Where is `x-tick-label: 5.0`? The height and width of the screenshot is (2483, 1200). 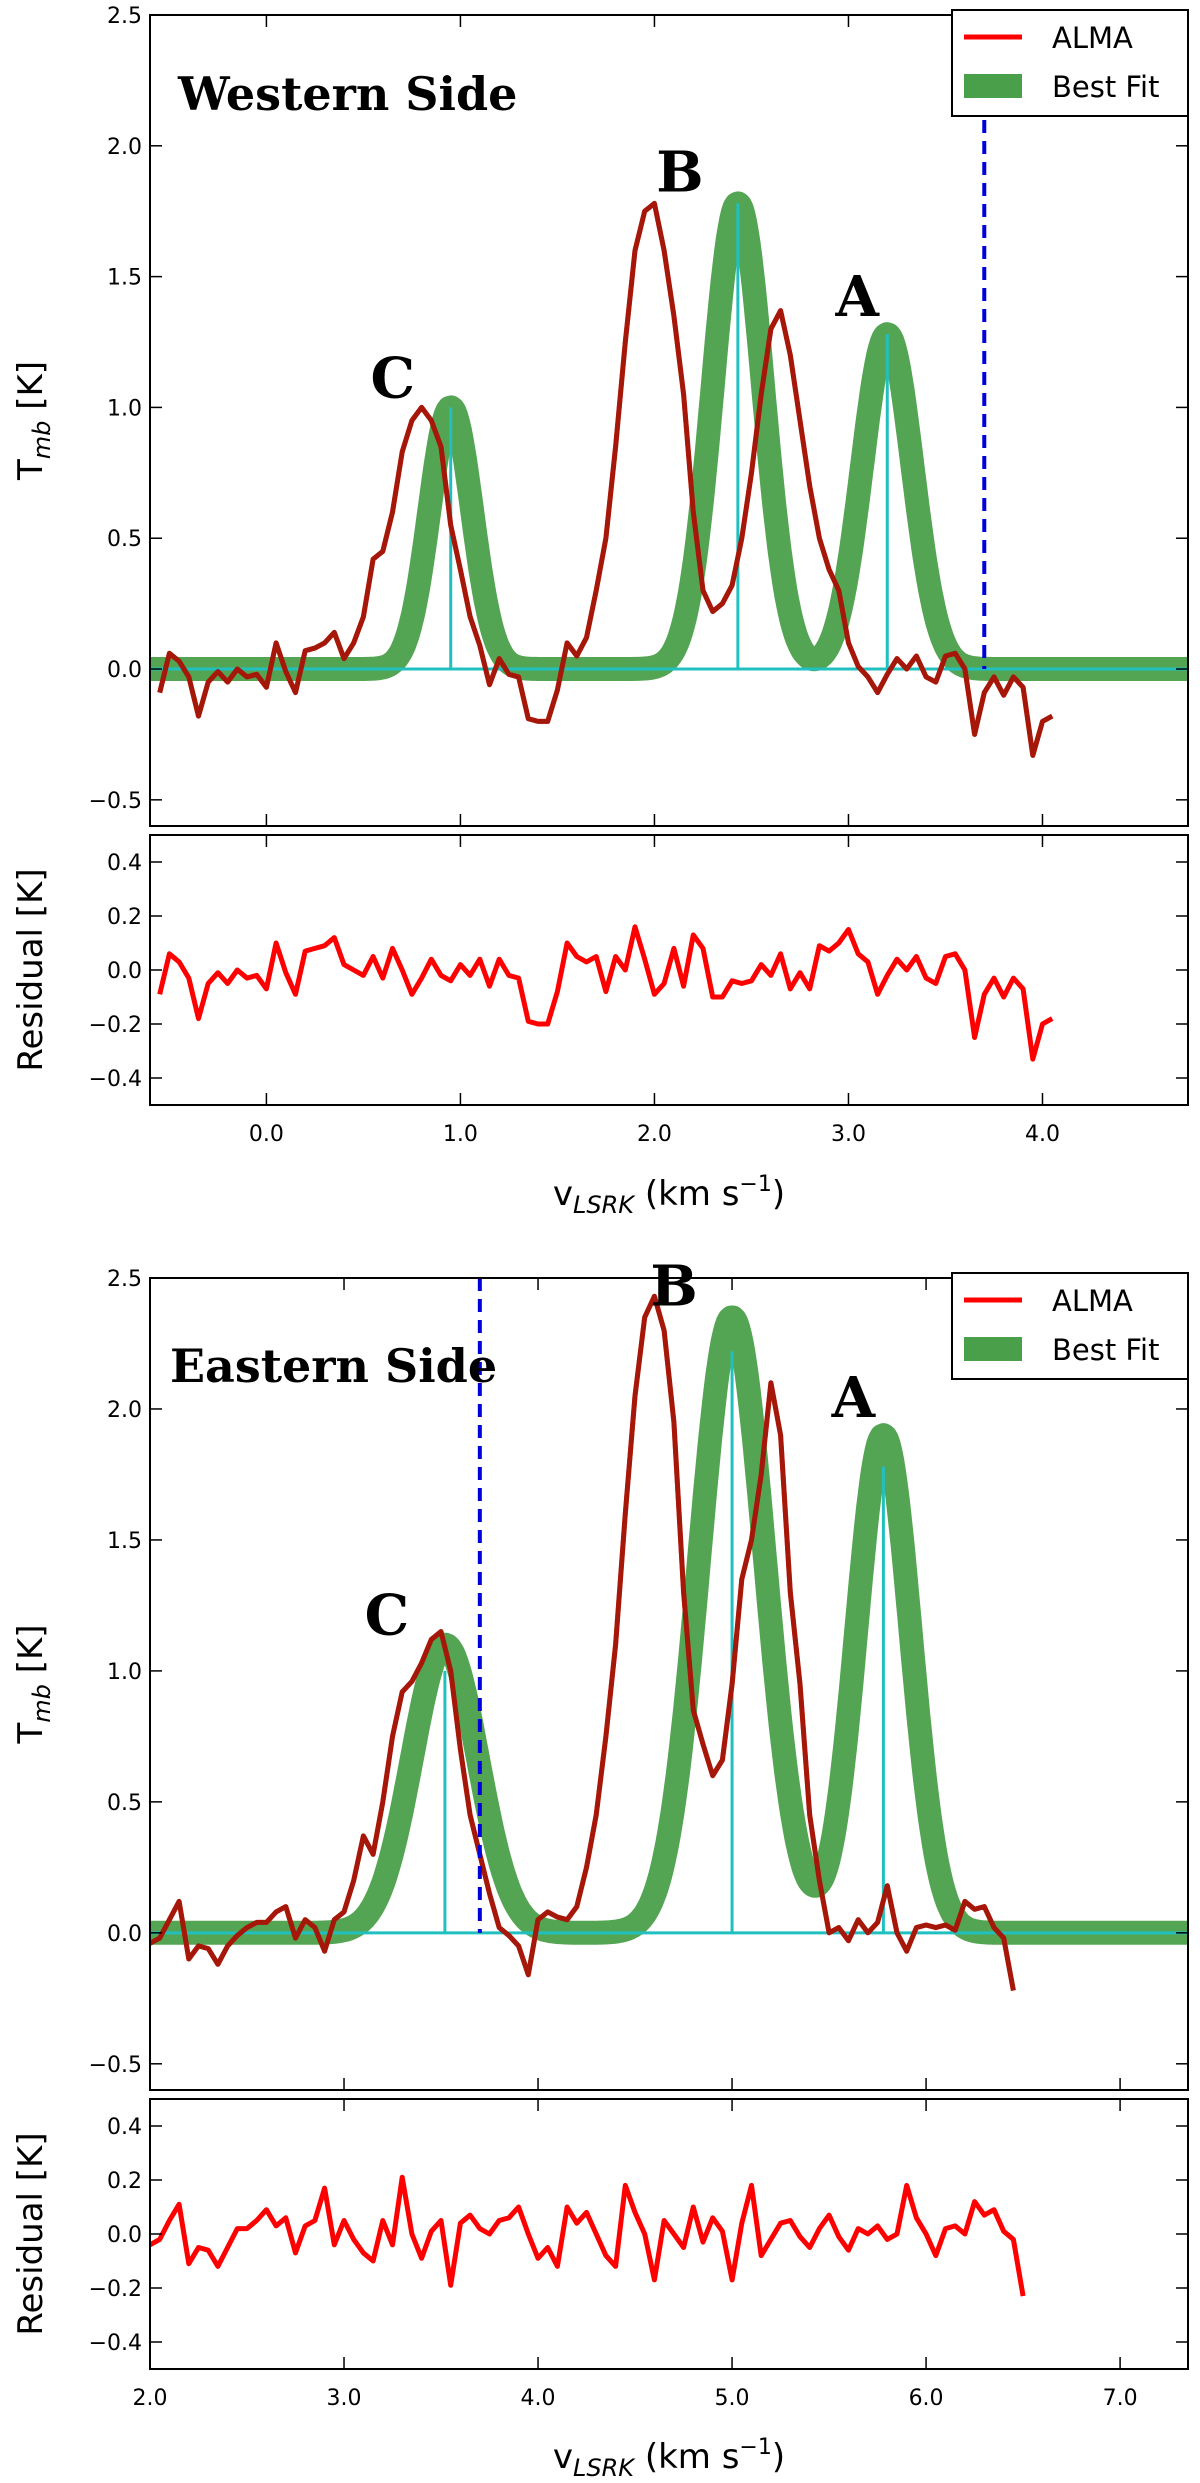 x-tick-label: 5.0 is located at coordinates (732, 2398).